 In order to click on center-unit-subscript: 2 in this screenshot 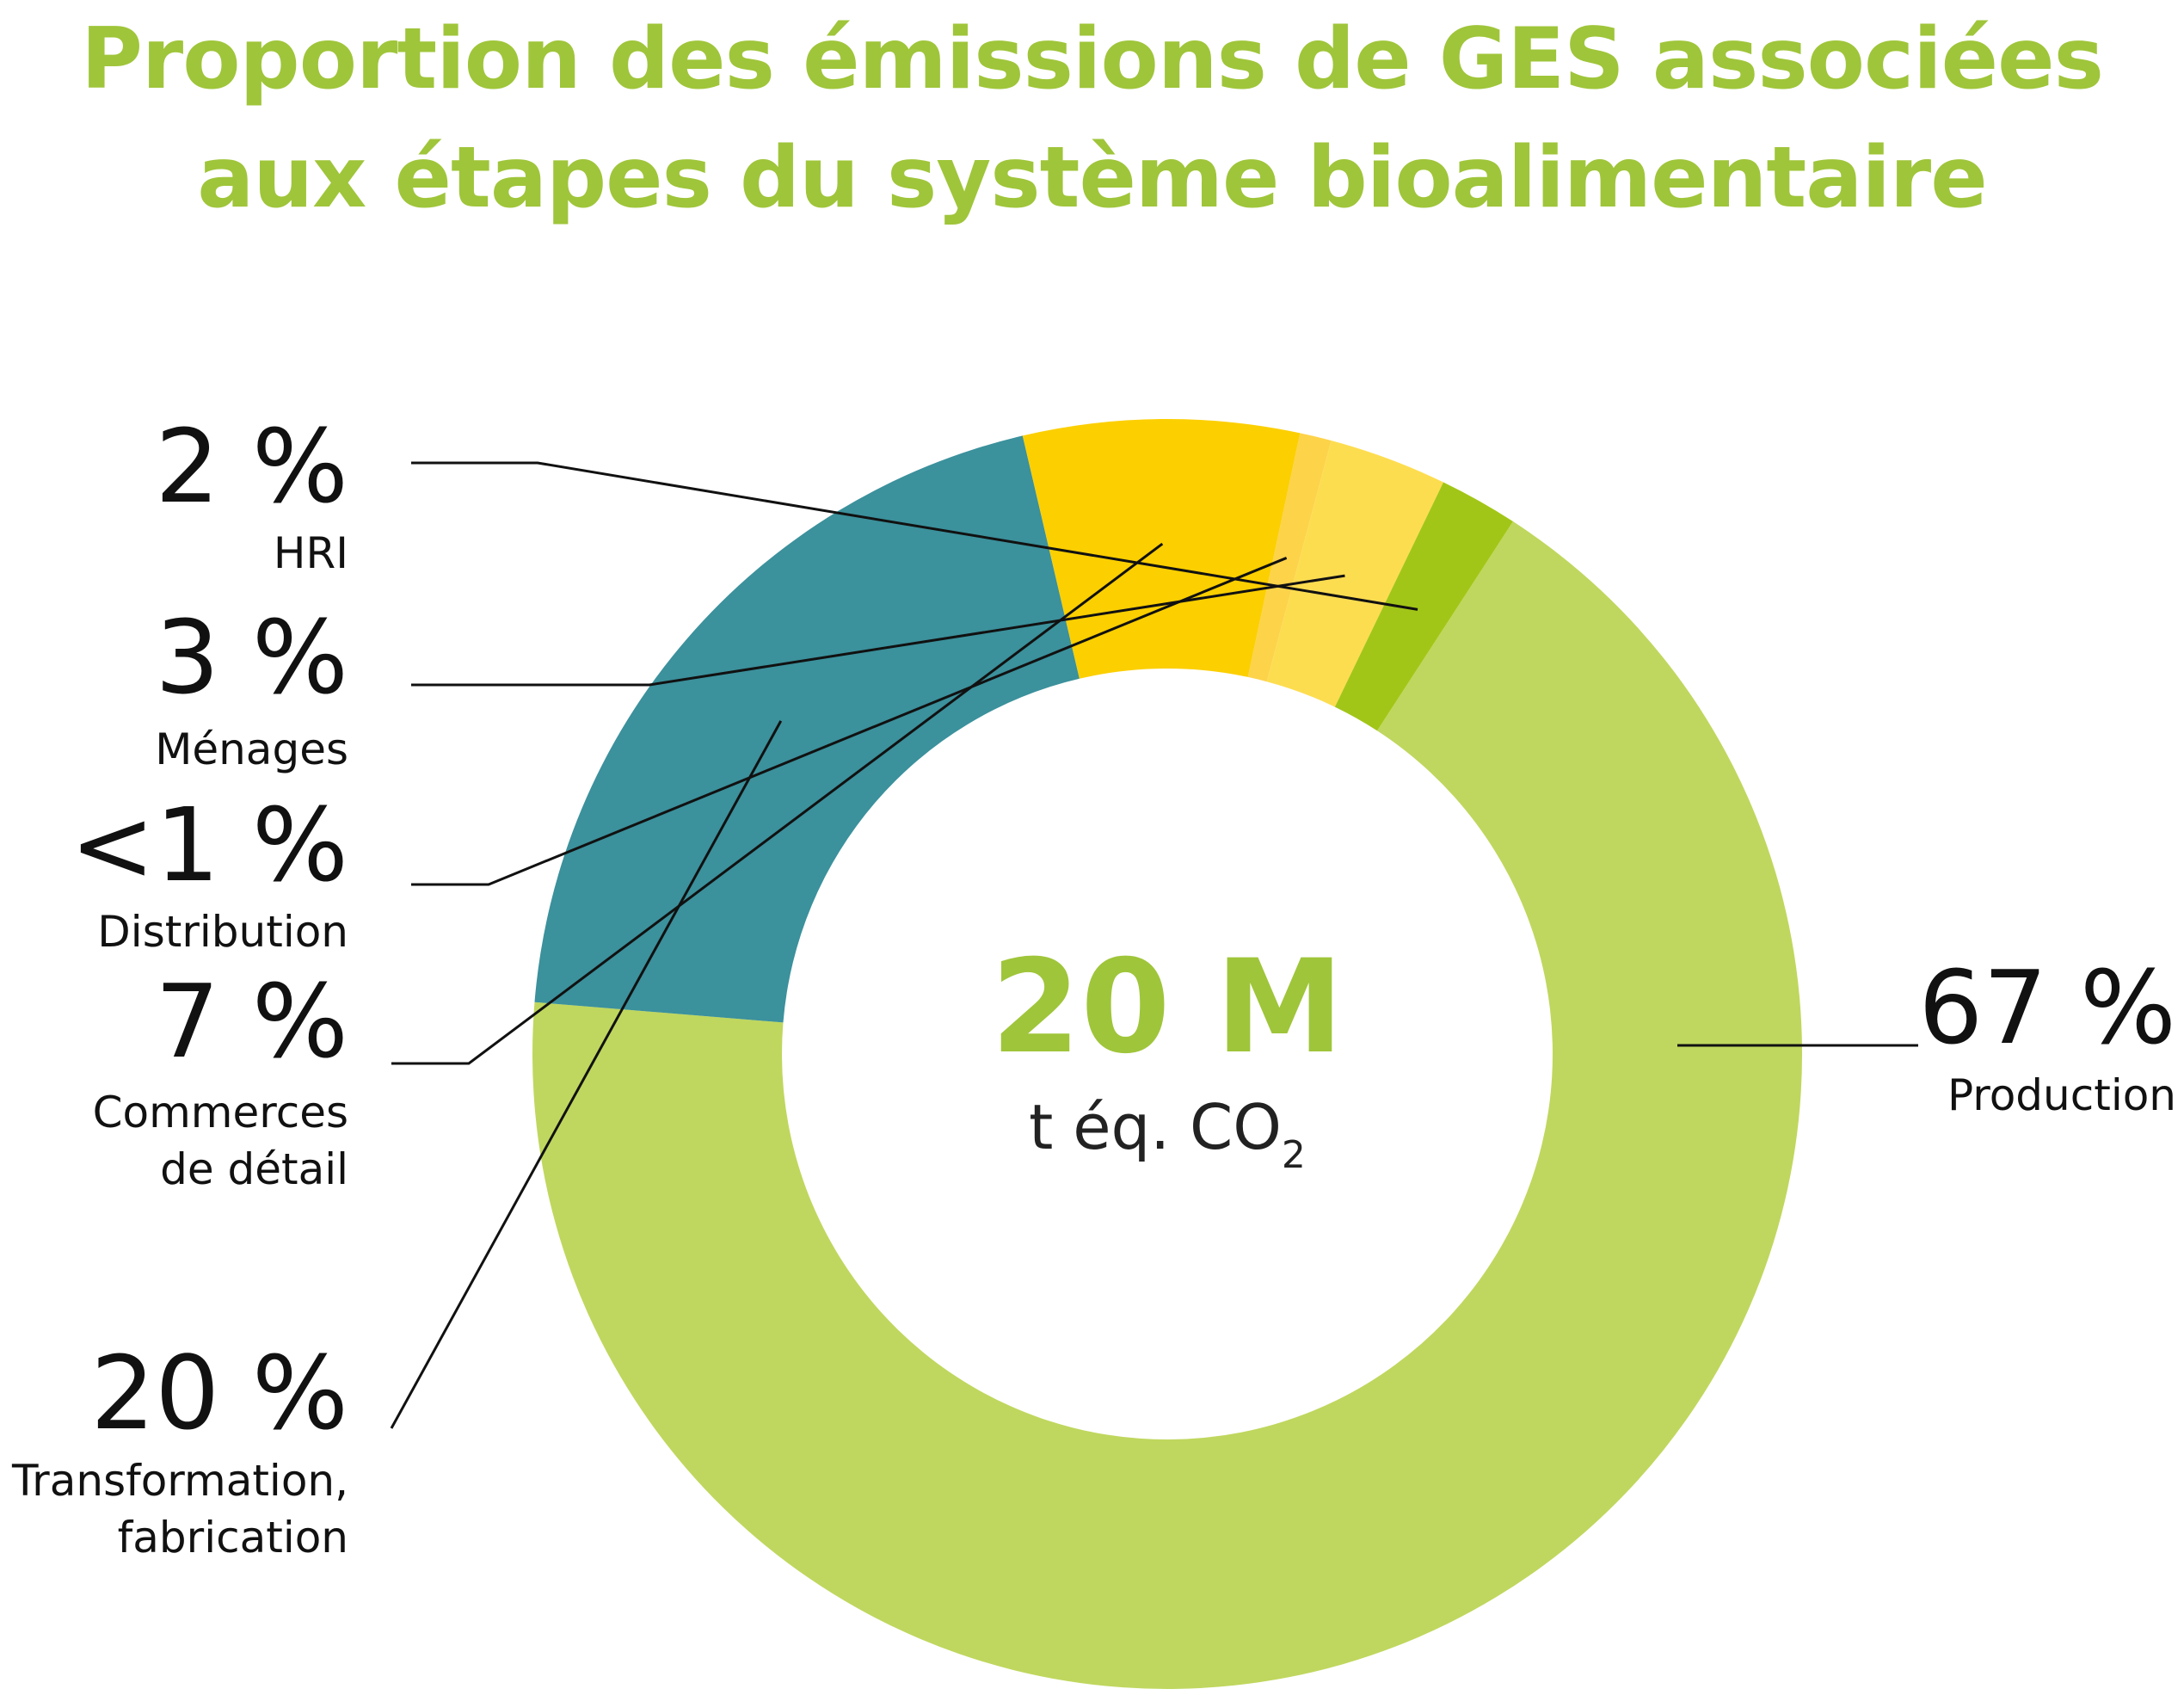, I will do `click(1294, 1155)`.